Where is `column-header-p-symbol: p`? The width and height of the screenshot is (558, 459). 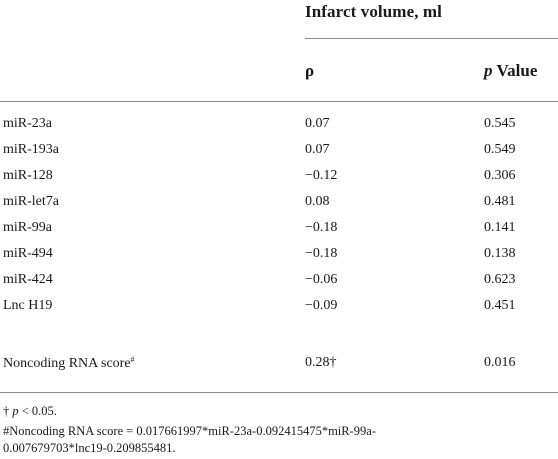
column-header-p-symbol: p is located at coordinates (488, 70).